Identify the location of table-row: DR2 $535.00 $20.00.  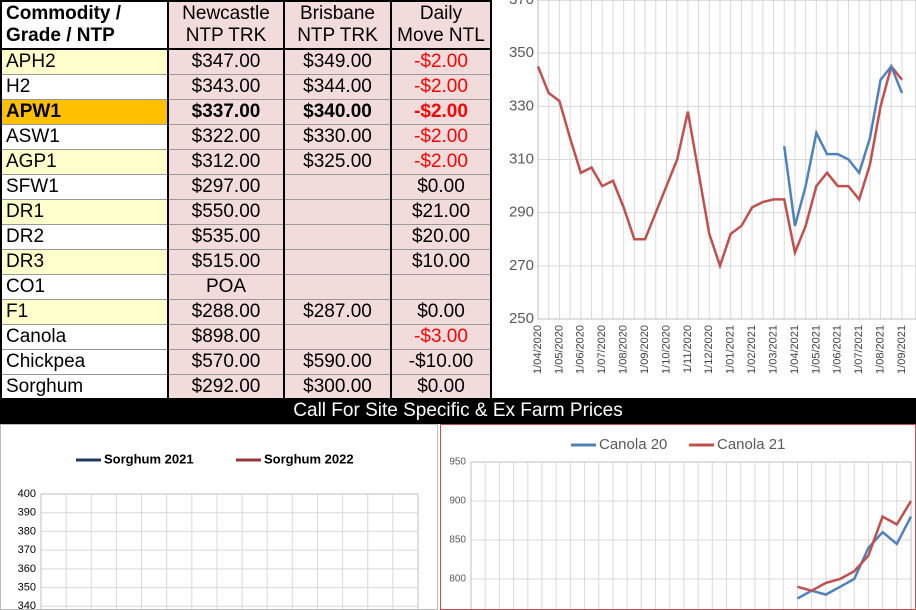
(246, 237).